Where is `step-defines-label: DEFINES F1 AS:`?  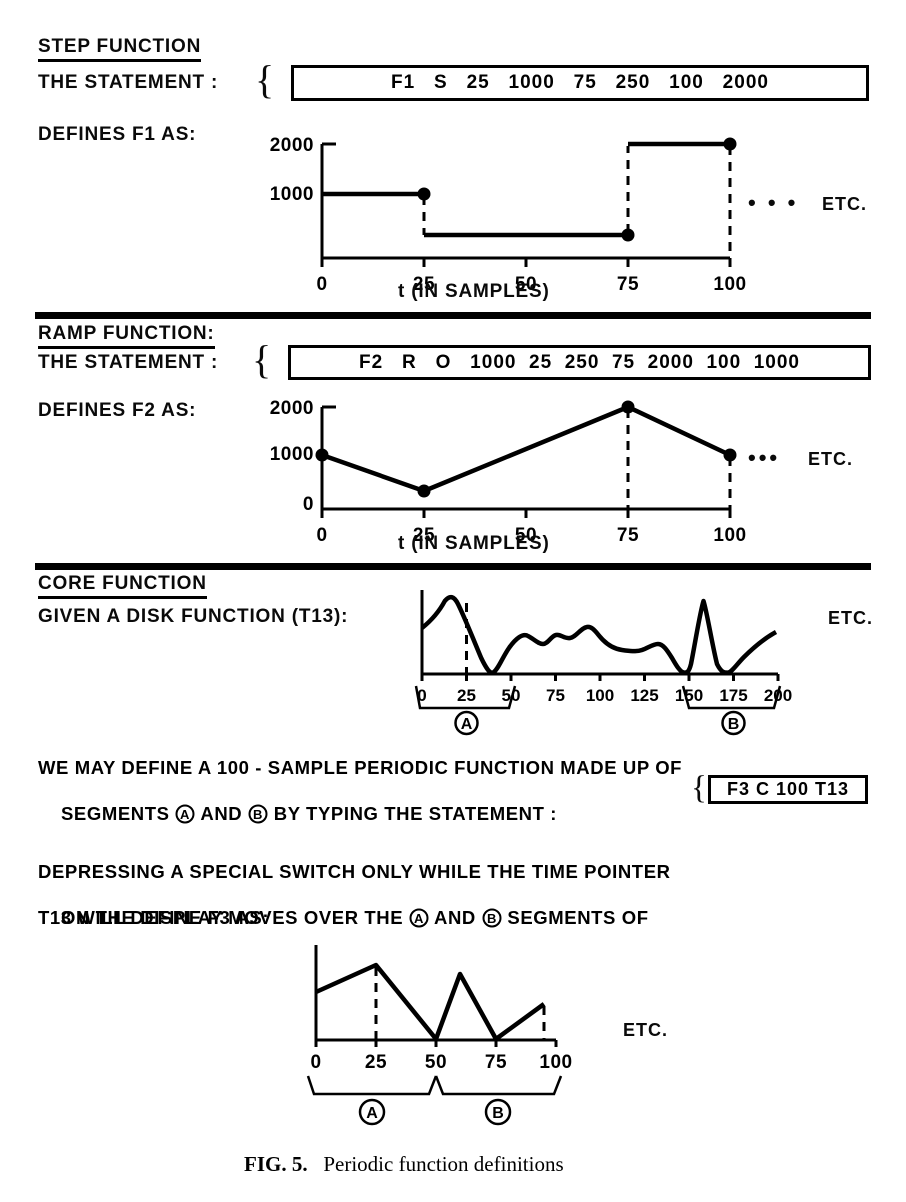
step-defines-label: DEFINES F1 AS: is located at coordinates (117, 134).